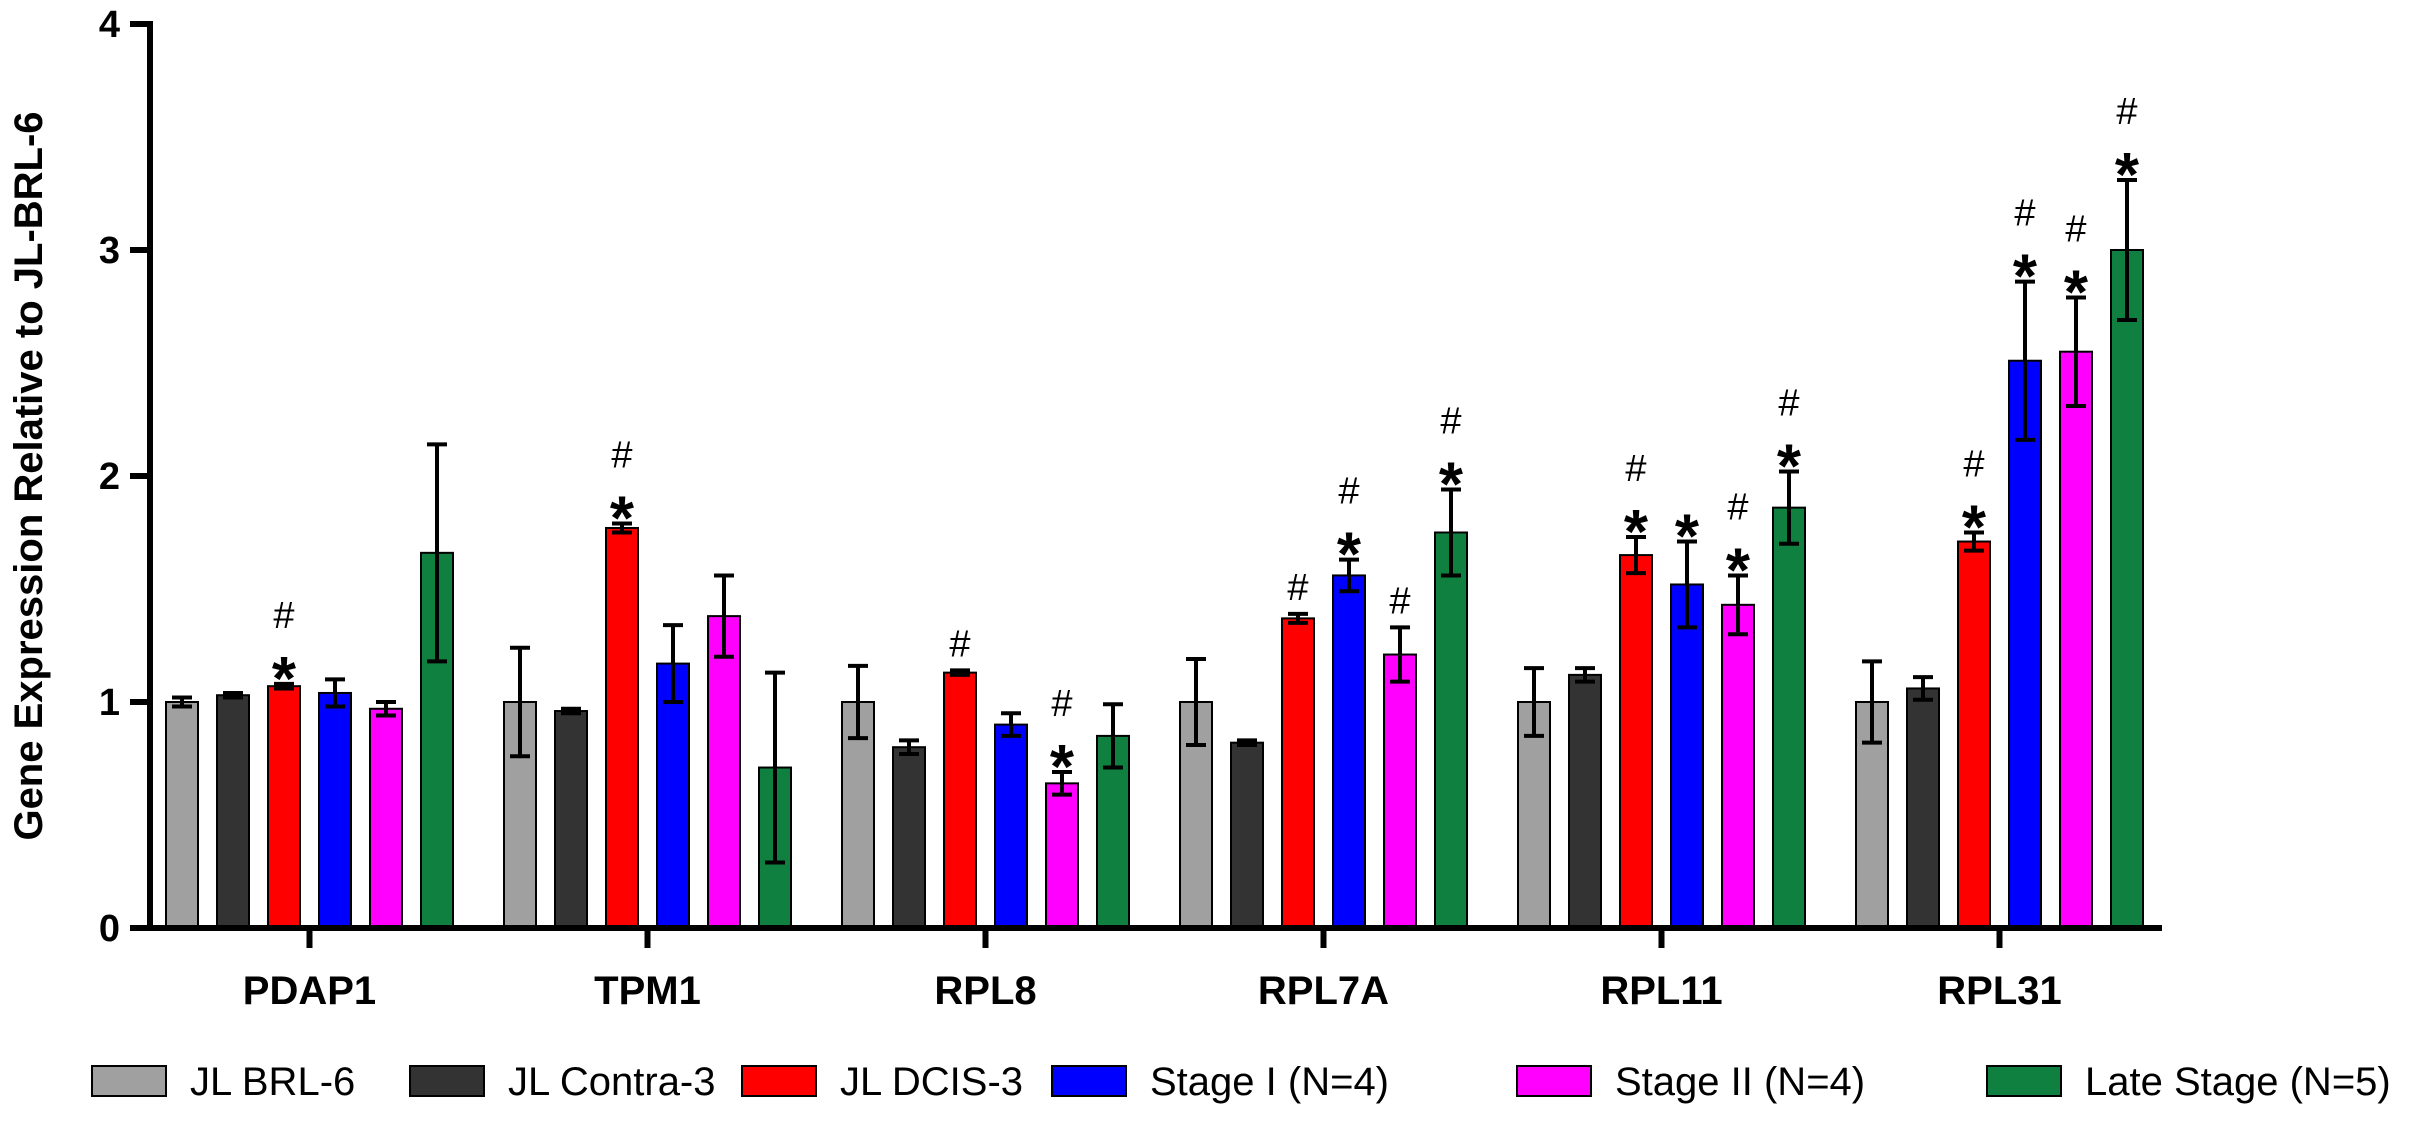  I want to click on significance-star-rpl7a-series-3: *, so click(1349, 555).